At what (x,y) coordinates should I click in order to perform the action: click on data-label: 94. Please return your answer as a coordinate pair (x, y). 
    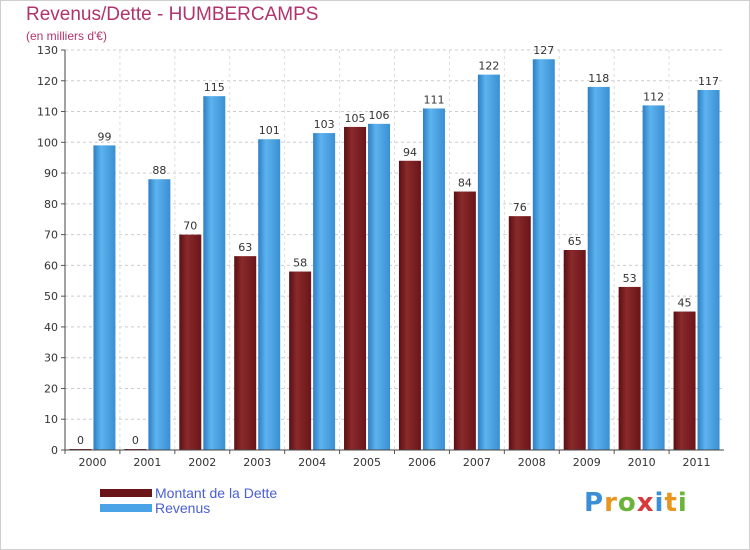
    Looking at the image, I should click on (410, 152).